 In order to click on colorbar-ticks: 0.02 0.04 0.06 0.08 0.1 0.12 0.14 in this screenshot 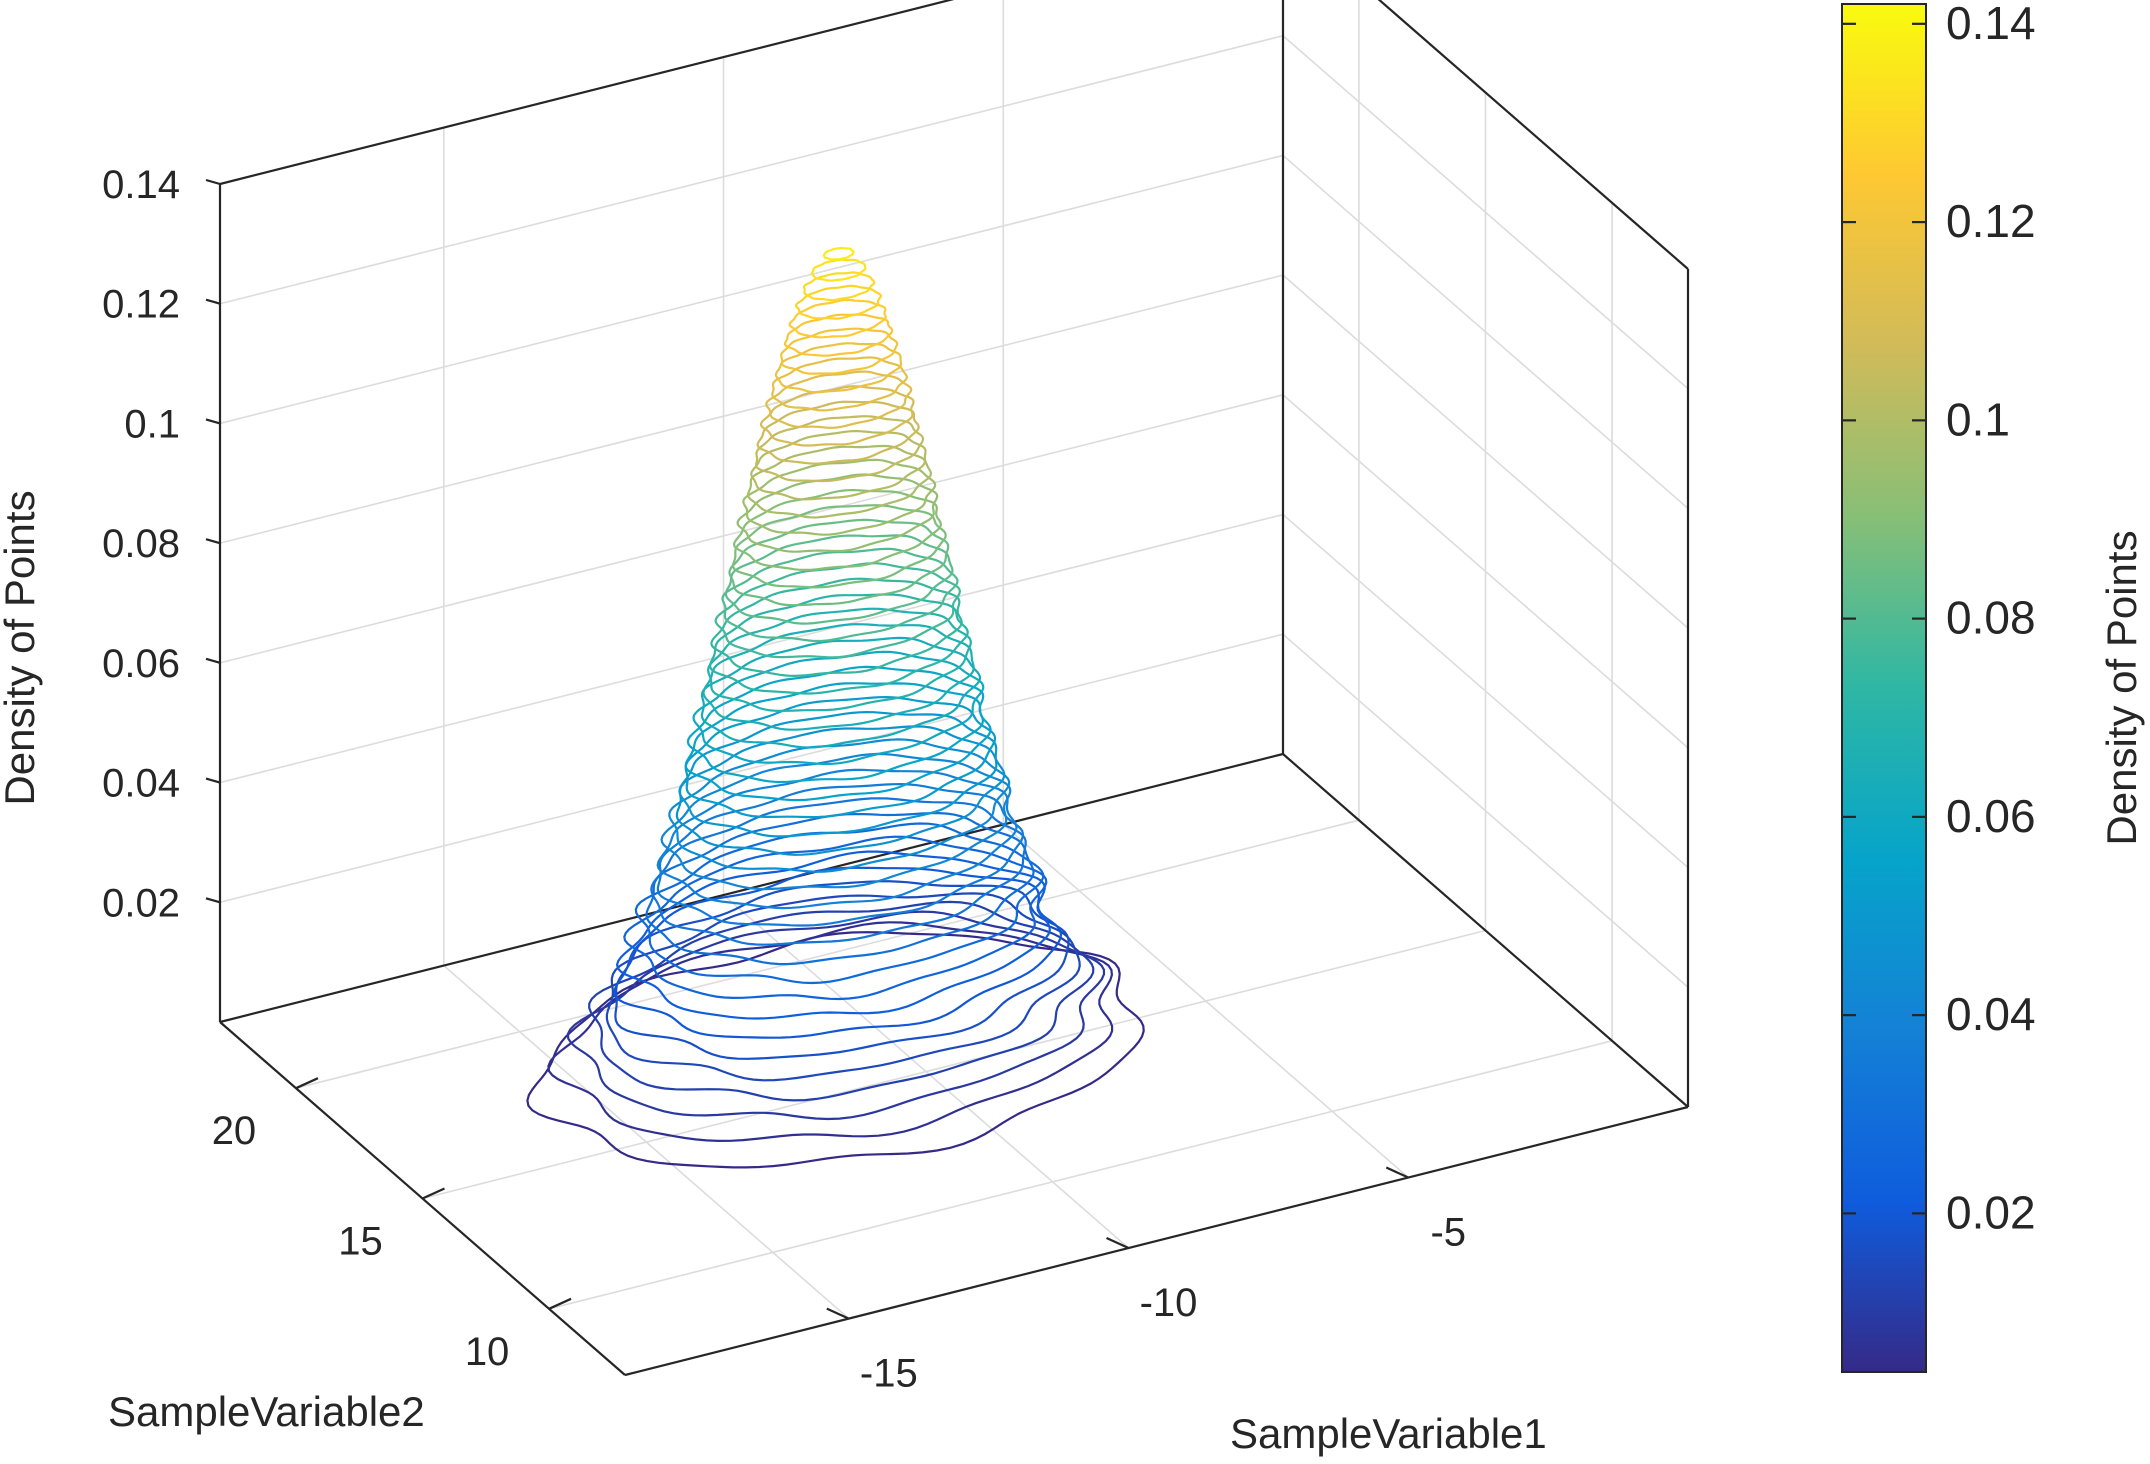, I will do `click(1939, 619)`.